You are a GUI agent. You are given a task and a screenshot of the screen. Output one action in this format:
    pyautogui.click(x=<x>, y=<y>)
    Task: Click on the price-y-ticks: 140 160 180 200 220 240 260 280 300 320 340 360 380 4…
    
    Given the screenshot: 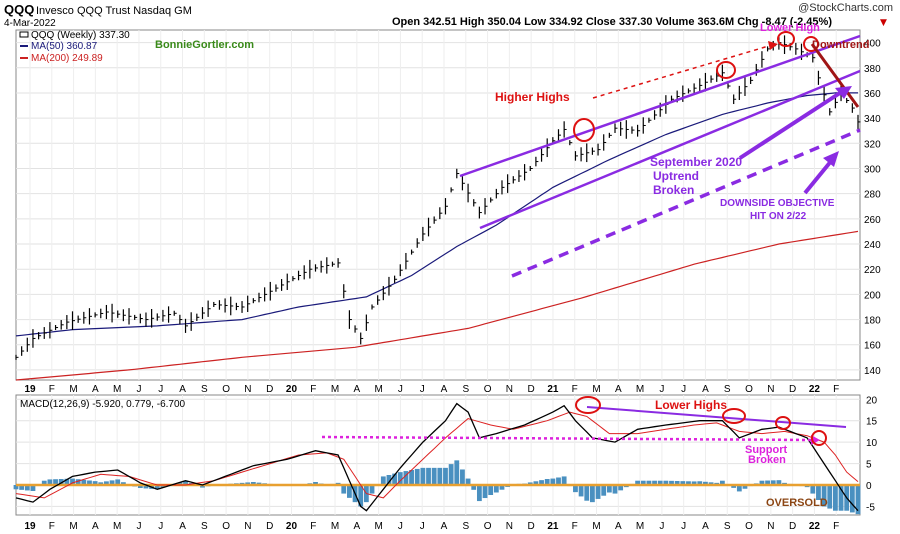 What is the action you would take?
    pyautogui.click(x=872, y=208)
    